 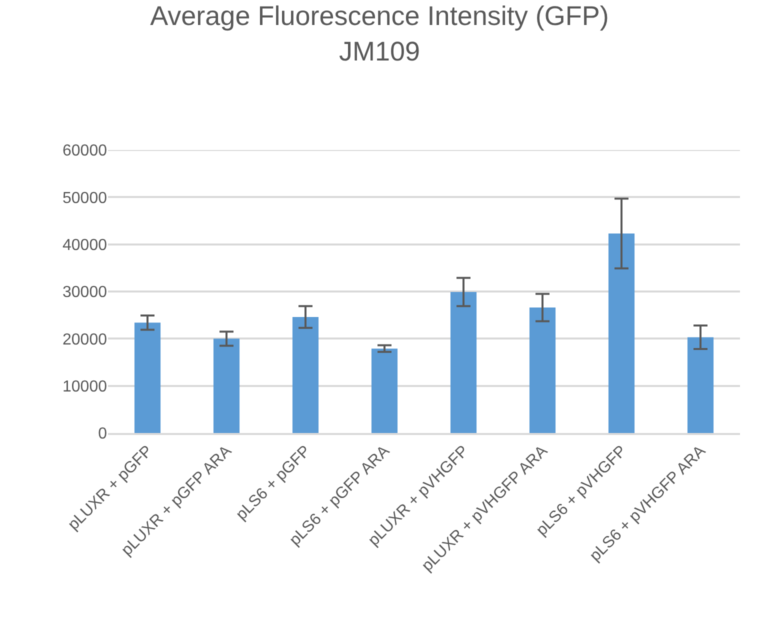 What do you see at coordinates (103, 434) in the screenshot?
I see `y-tick-label: 0` at bounding box center [103, 434].